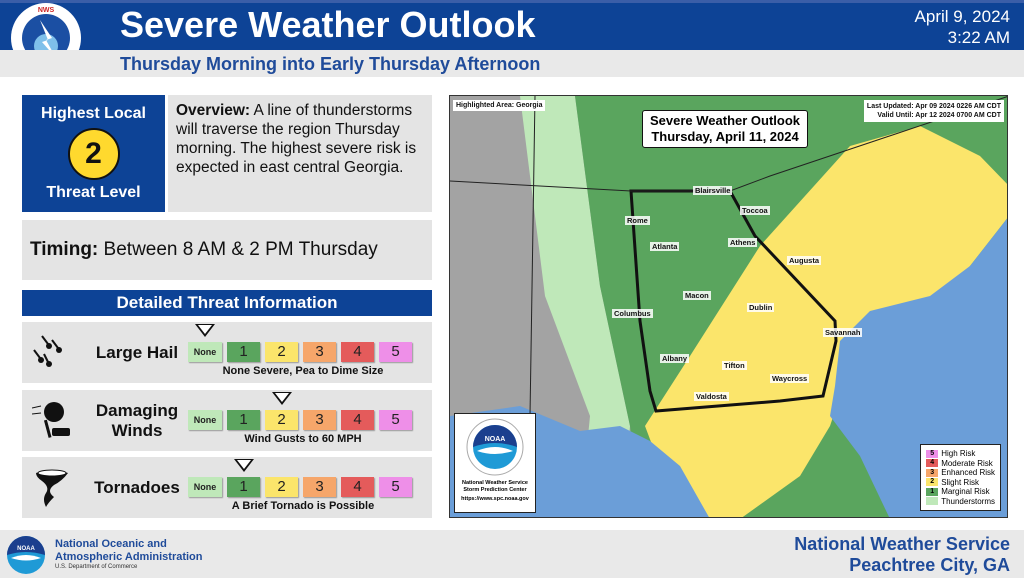  Describe the element at coordinates (968, 472) in the screenshot. I see `legend-label: Enhanced Risk` at that location.